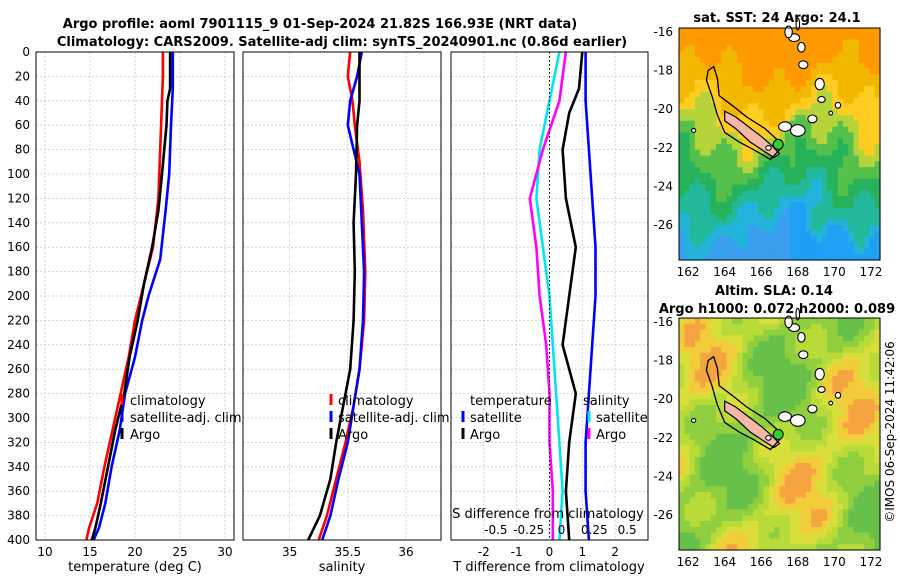  Describe the element at coordinates (22, 101) in the screenshot. I see `depth-tick-label: 40` at that location.